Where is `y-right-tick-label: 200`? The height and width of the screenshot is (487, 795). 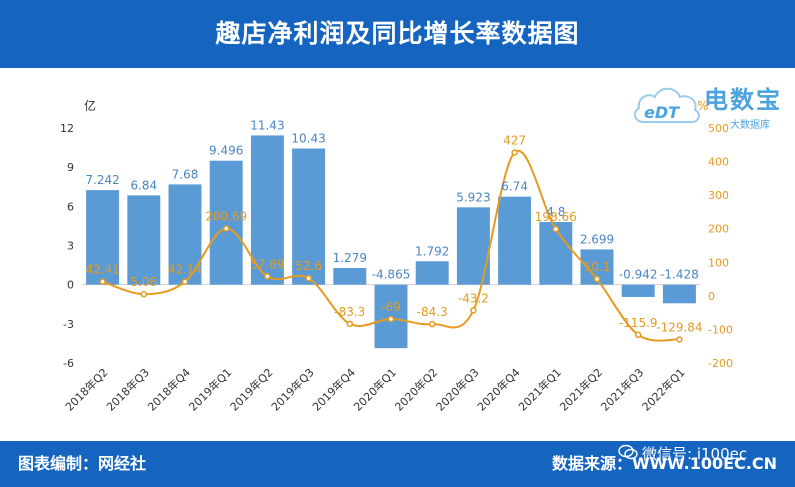 y-right-tick-label: 200 is located at coordinates (718, 229).